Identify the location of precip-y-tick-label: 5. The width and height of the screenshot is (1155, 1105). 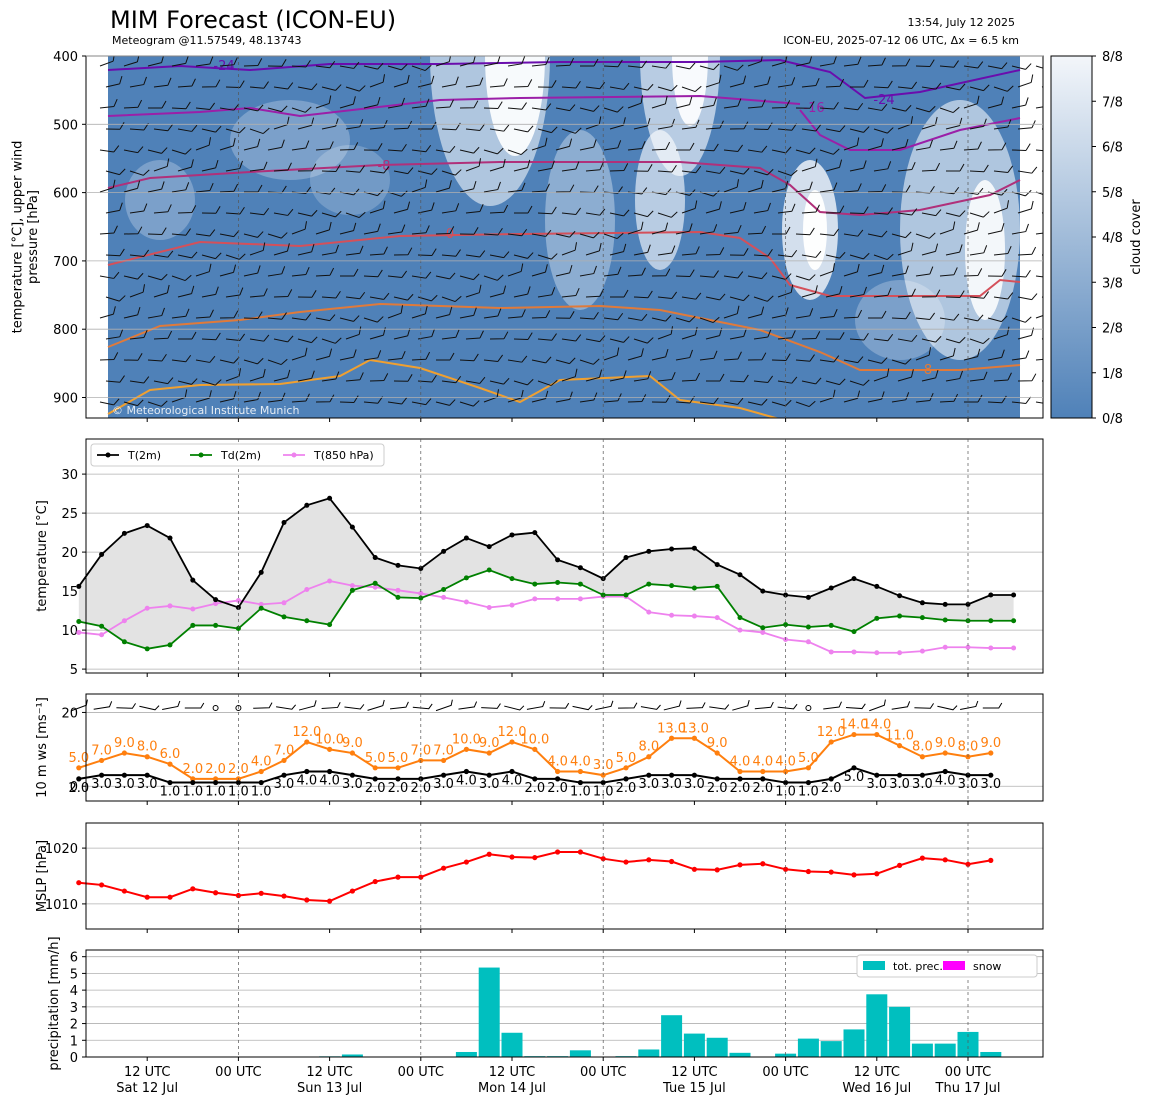
(74, 974).